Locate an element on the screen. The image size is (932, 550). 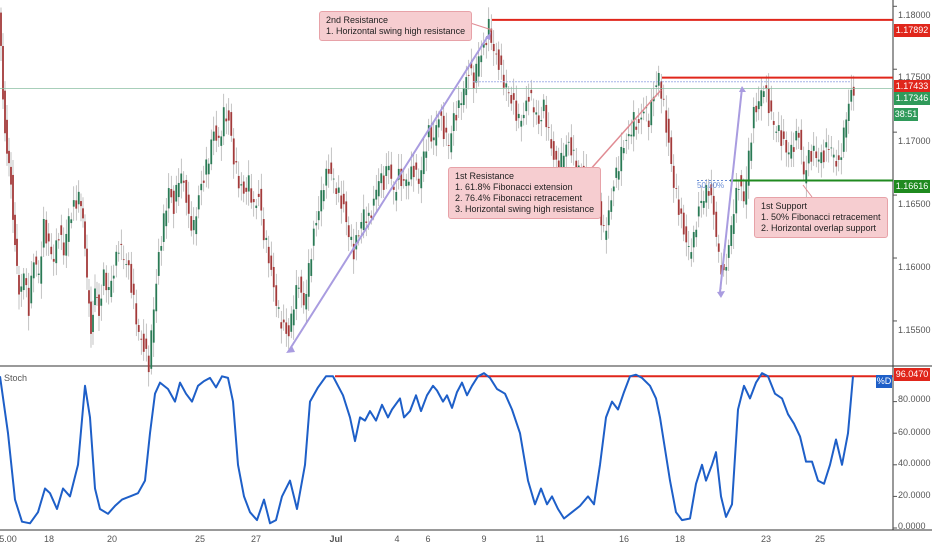
date-tick: Jul is located at coordinates (336, 539).